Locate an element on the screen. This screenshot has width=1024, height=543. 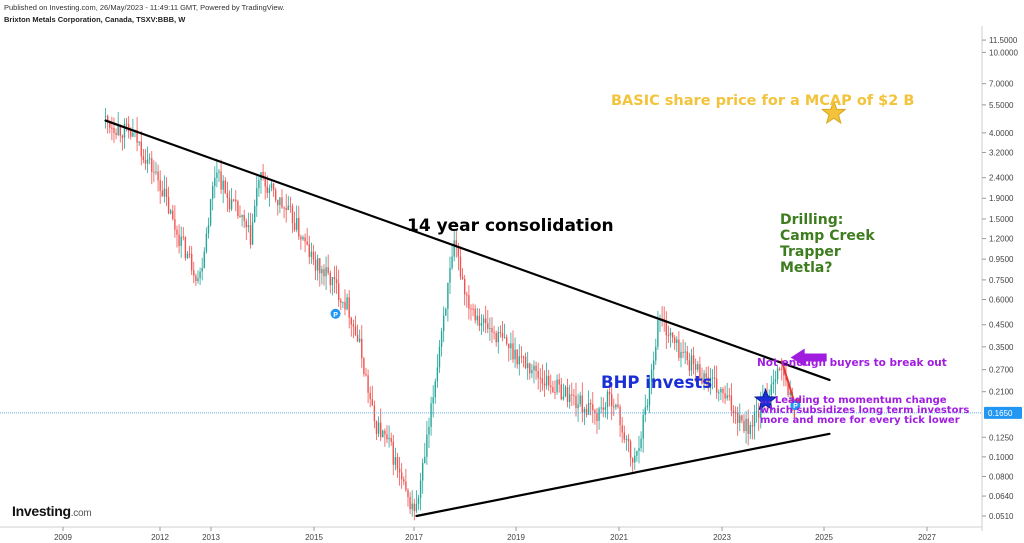
not-enough-buyers-annotation: Not enough buyers to break out is located at coordinates (852, 363).